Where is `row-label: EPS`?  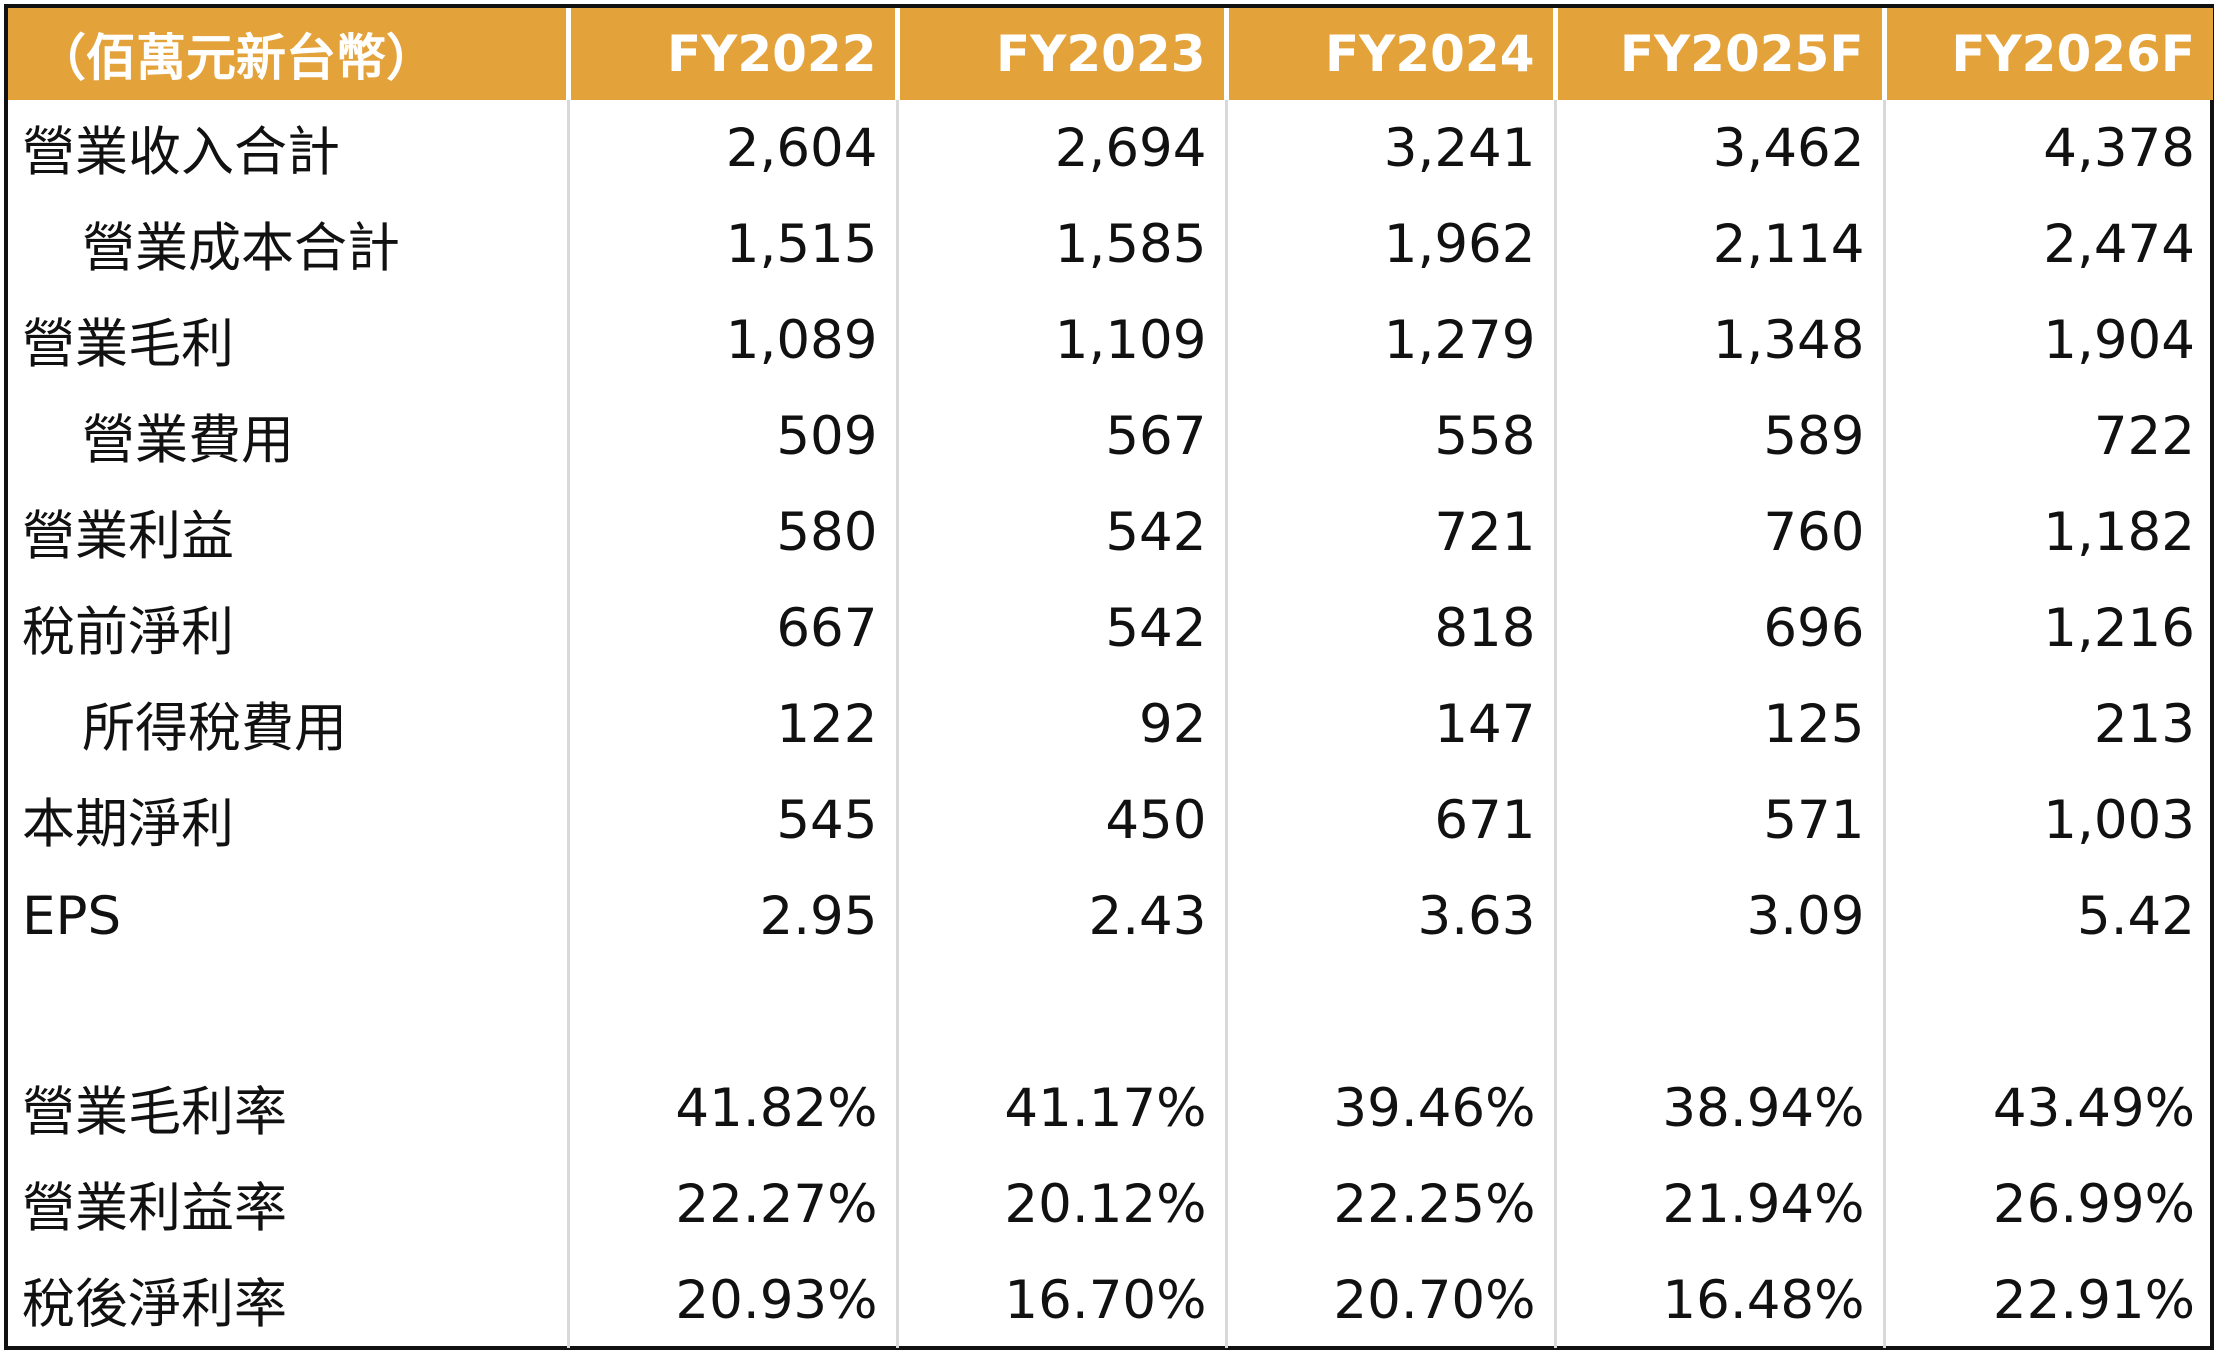
row-label: EPS is located at coordinates (289, 916).